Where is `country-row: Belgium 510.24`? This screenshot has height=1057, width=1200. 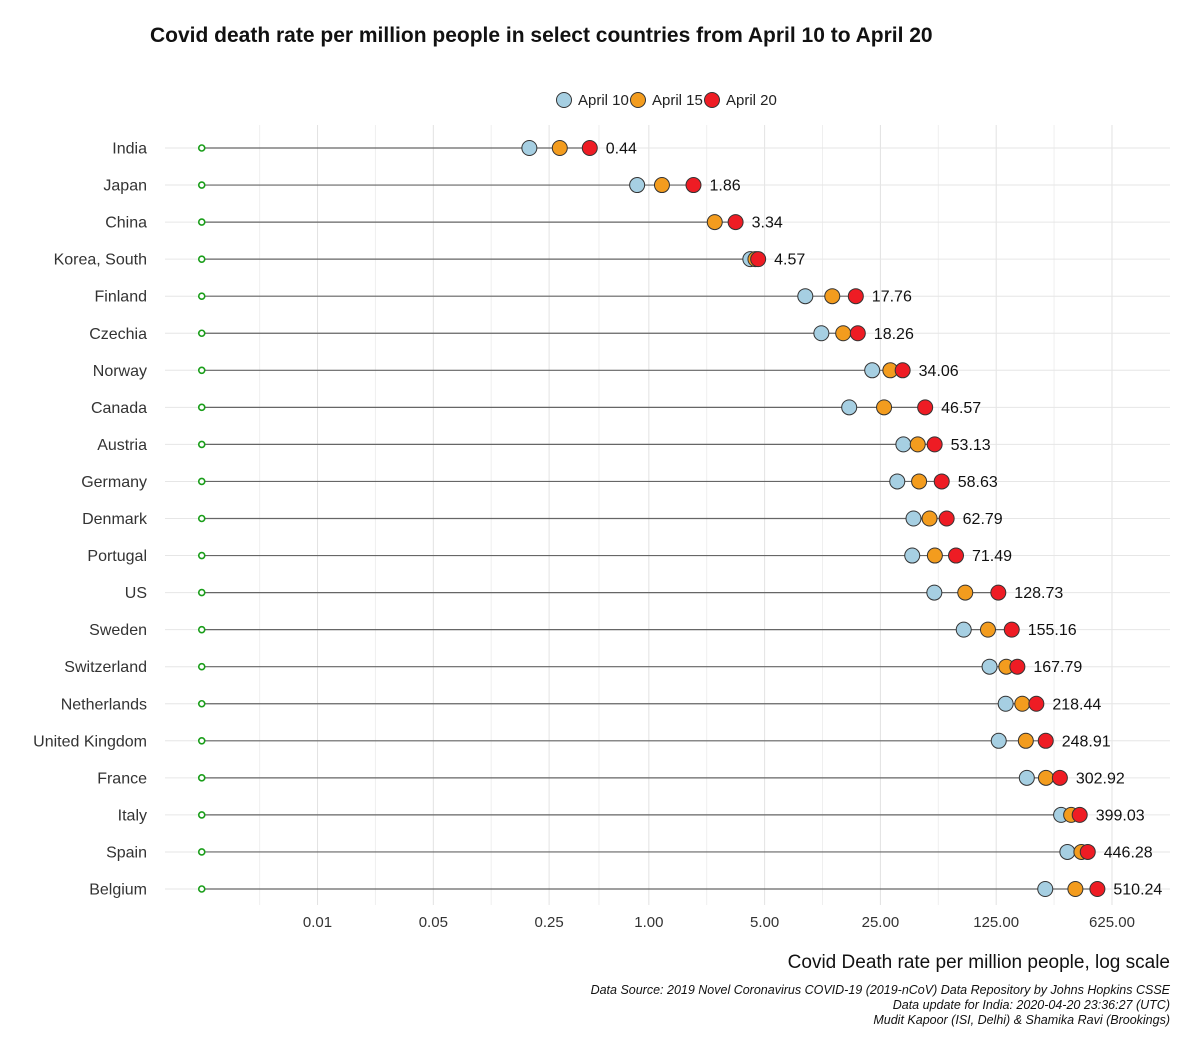 country-row: Belgium 510.24 is located at coordinates (629, 890).